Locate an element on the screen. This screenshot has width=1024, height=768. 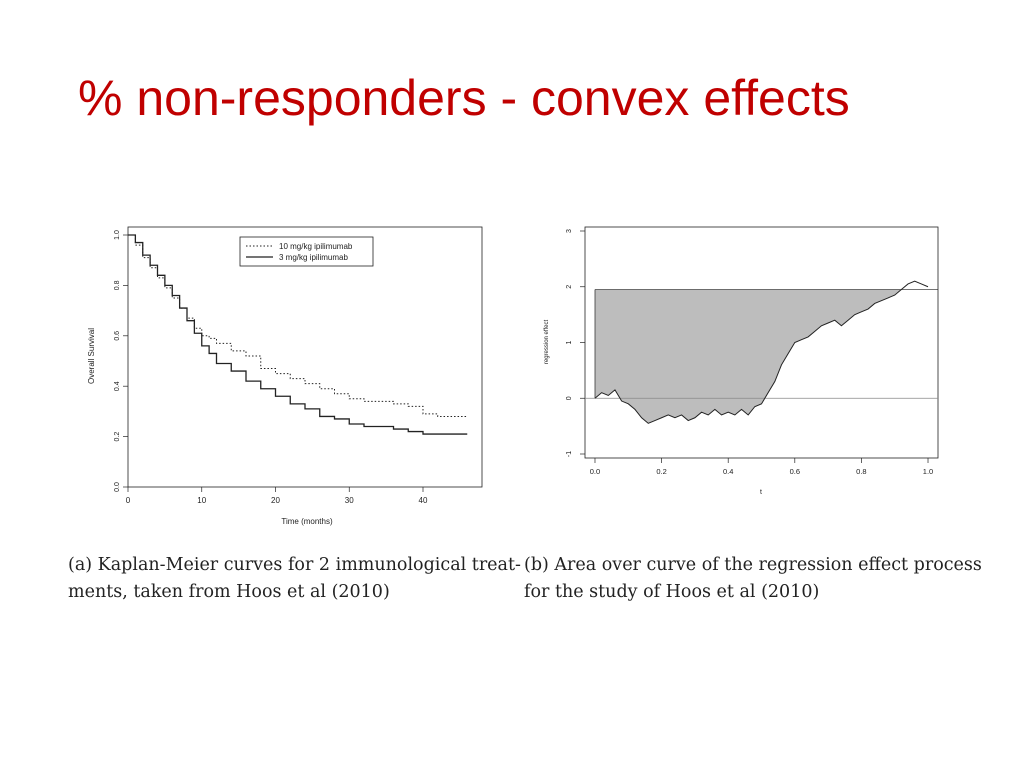
km-y-tick-label: 0.0 is located at coordinates (117, 487).